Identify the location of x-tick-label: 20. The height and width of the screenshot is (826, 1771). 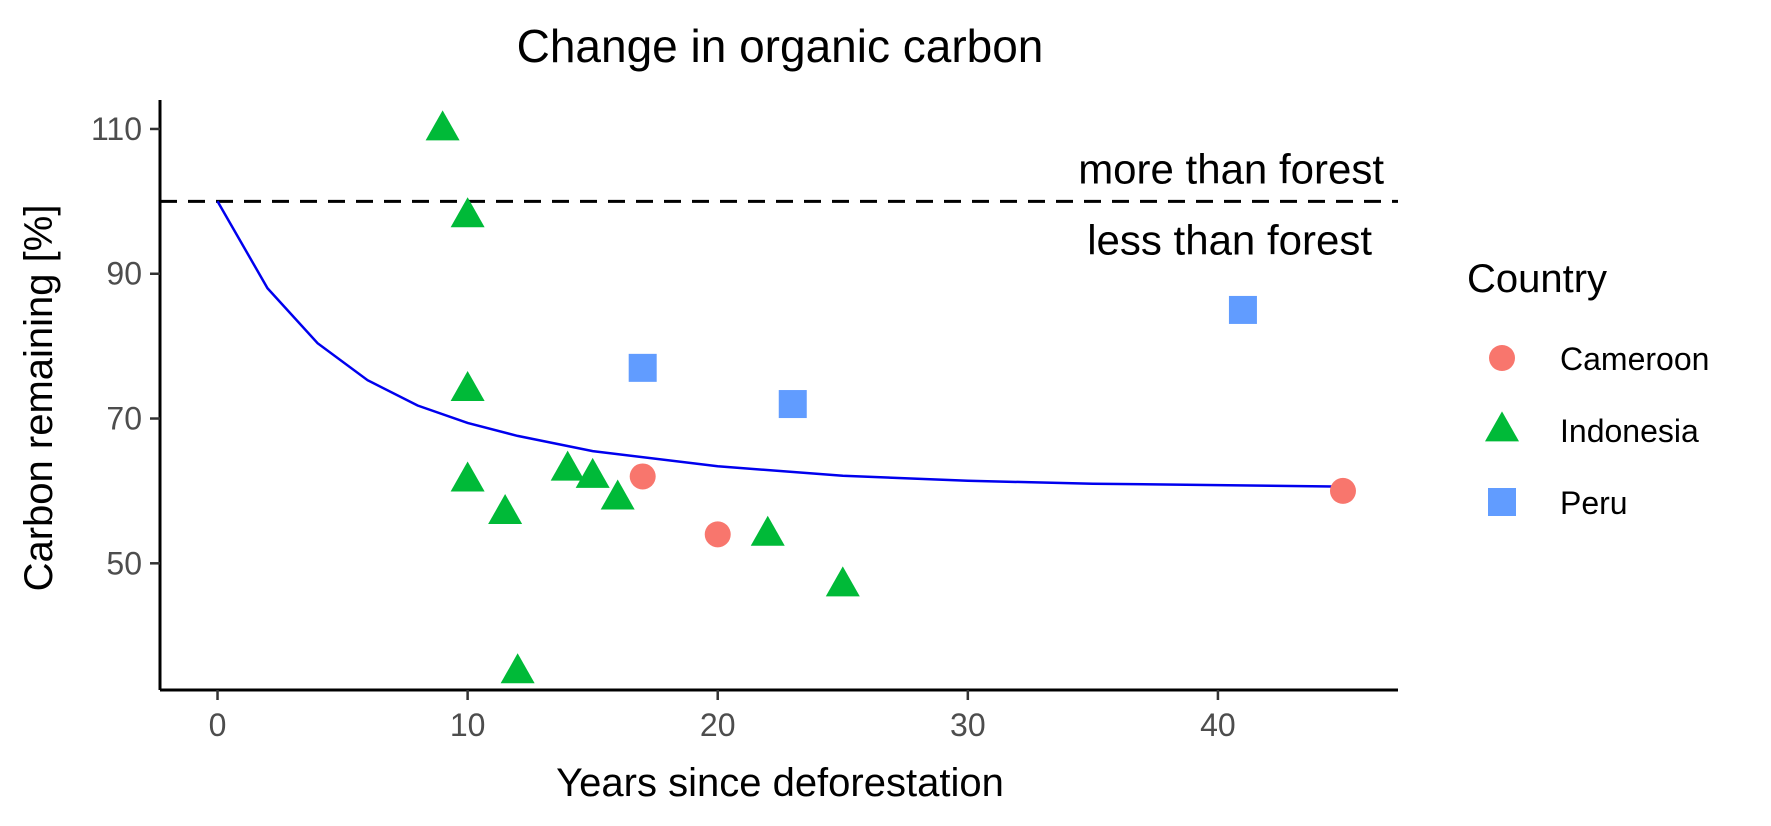
(718, 725).